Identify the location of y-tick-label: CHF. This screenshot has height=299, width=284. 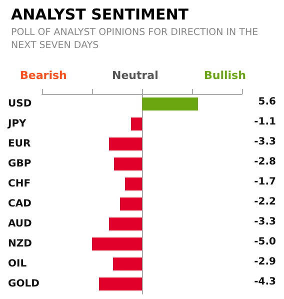
(19, 184).